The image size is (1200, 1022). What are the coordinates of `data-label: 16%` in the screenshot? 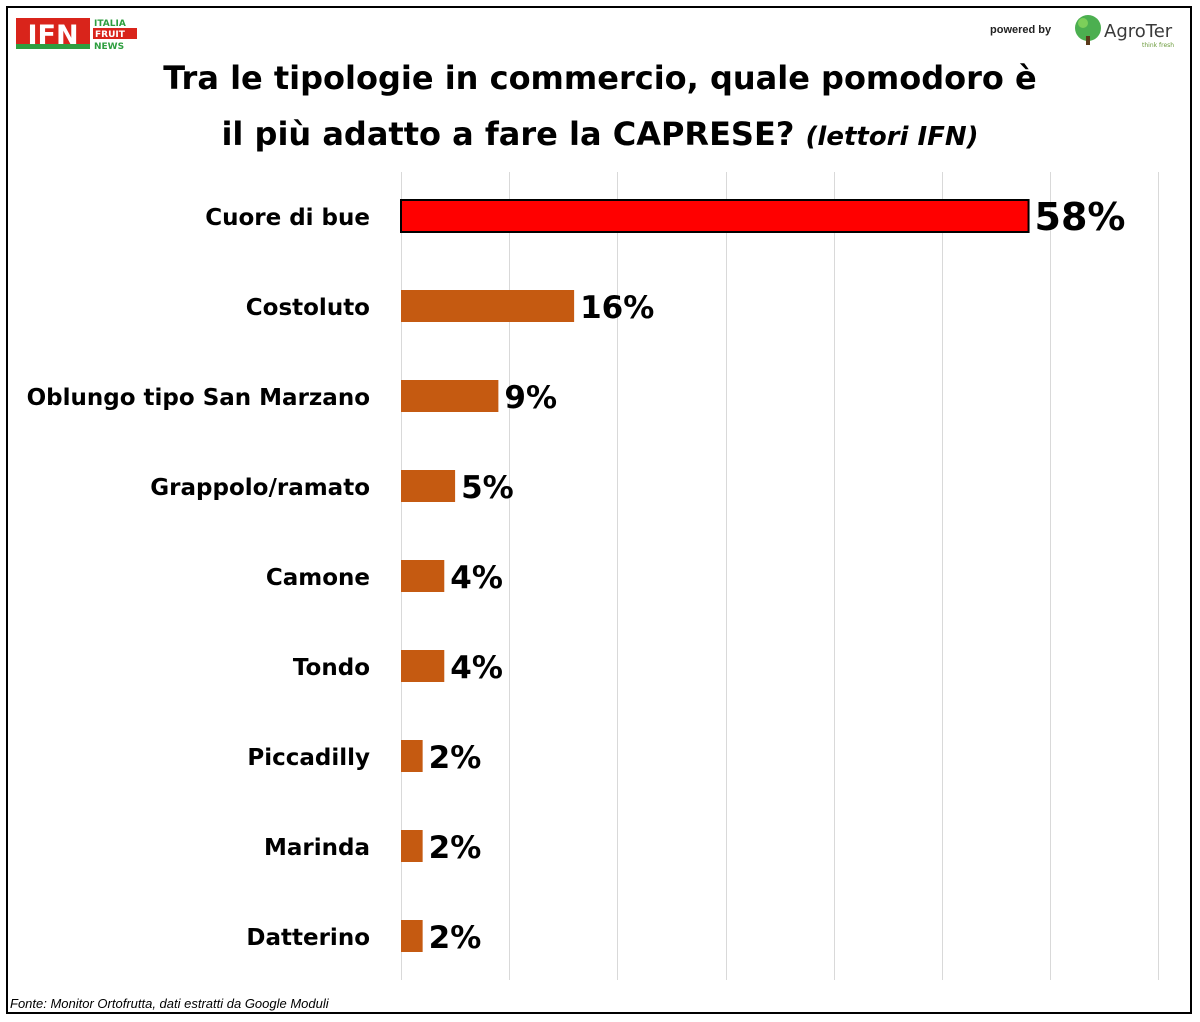 It's located at (617, 308).